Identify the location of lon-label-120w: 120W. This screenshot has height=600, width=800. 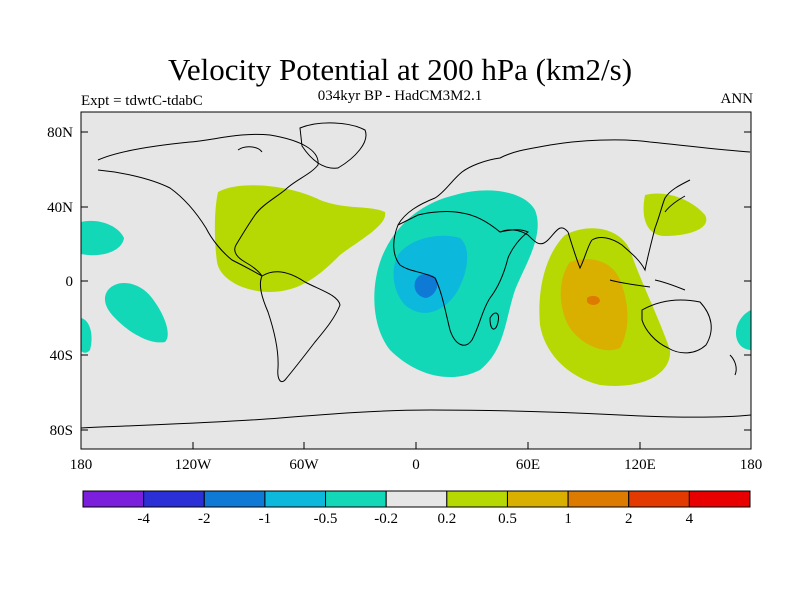
(194, 465).